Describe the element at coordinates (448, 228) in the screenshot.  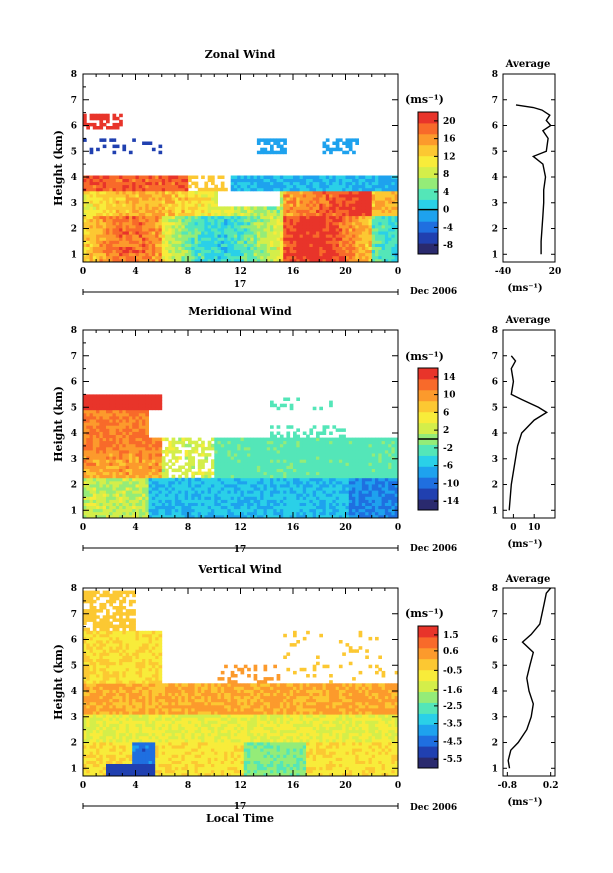
I see `zonal-colorbar-label: -4` at that location.